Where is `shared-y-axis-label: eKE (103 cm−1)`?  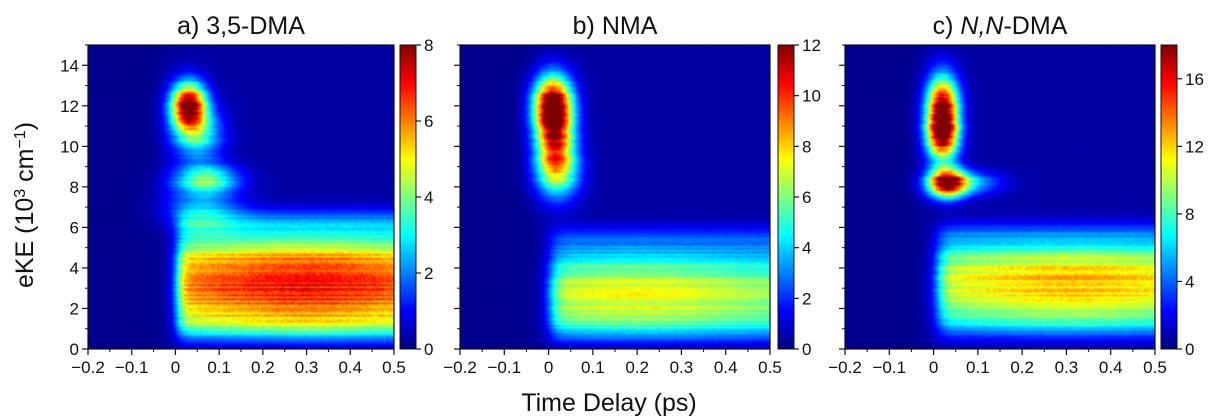
shared-y-axis-label: eKE (103 cm−1) is located at coordinates (25, 205).